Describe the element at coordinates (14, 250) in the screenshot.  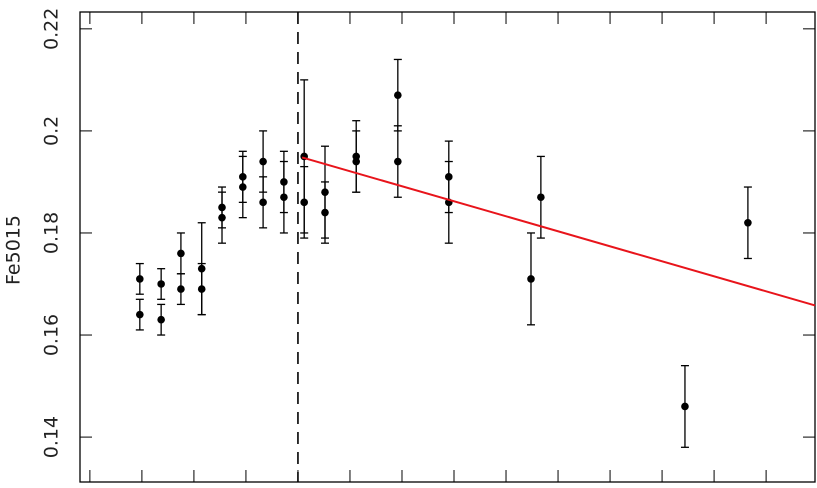
I see `y-axis-label: Fe5015` at that location.